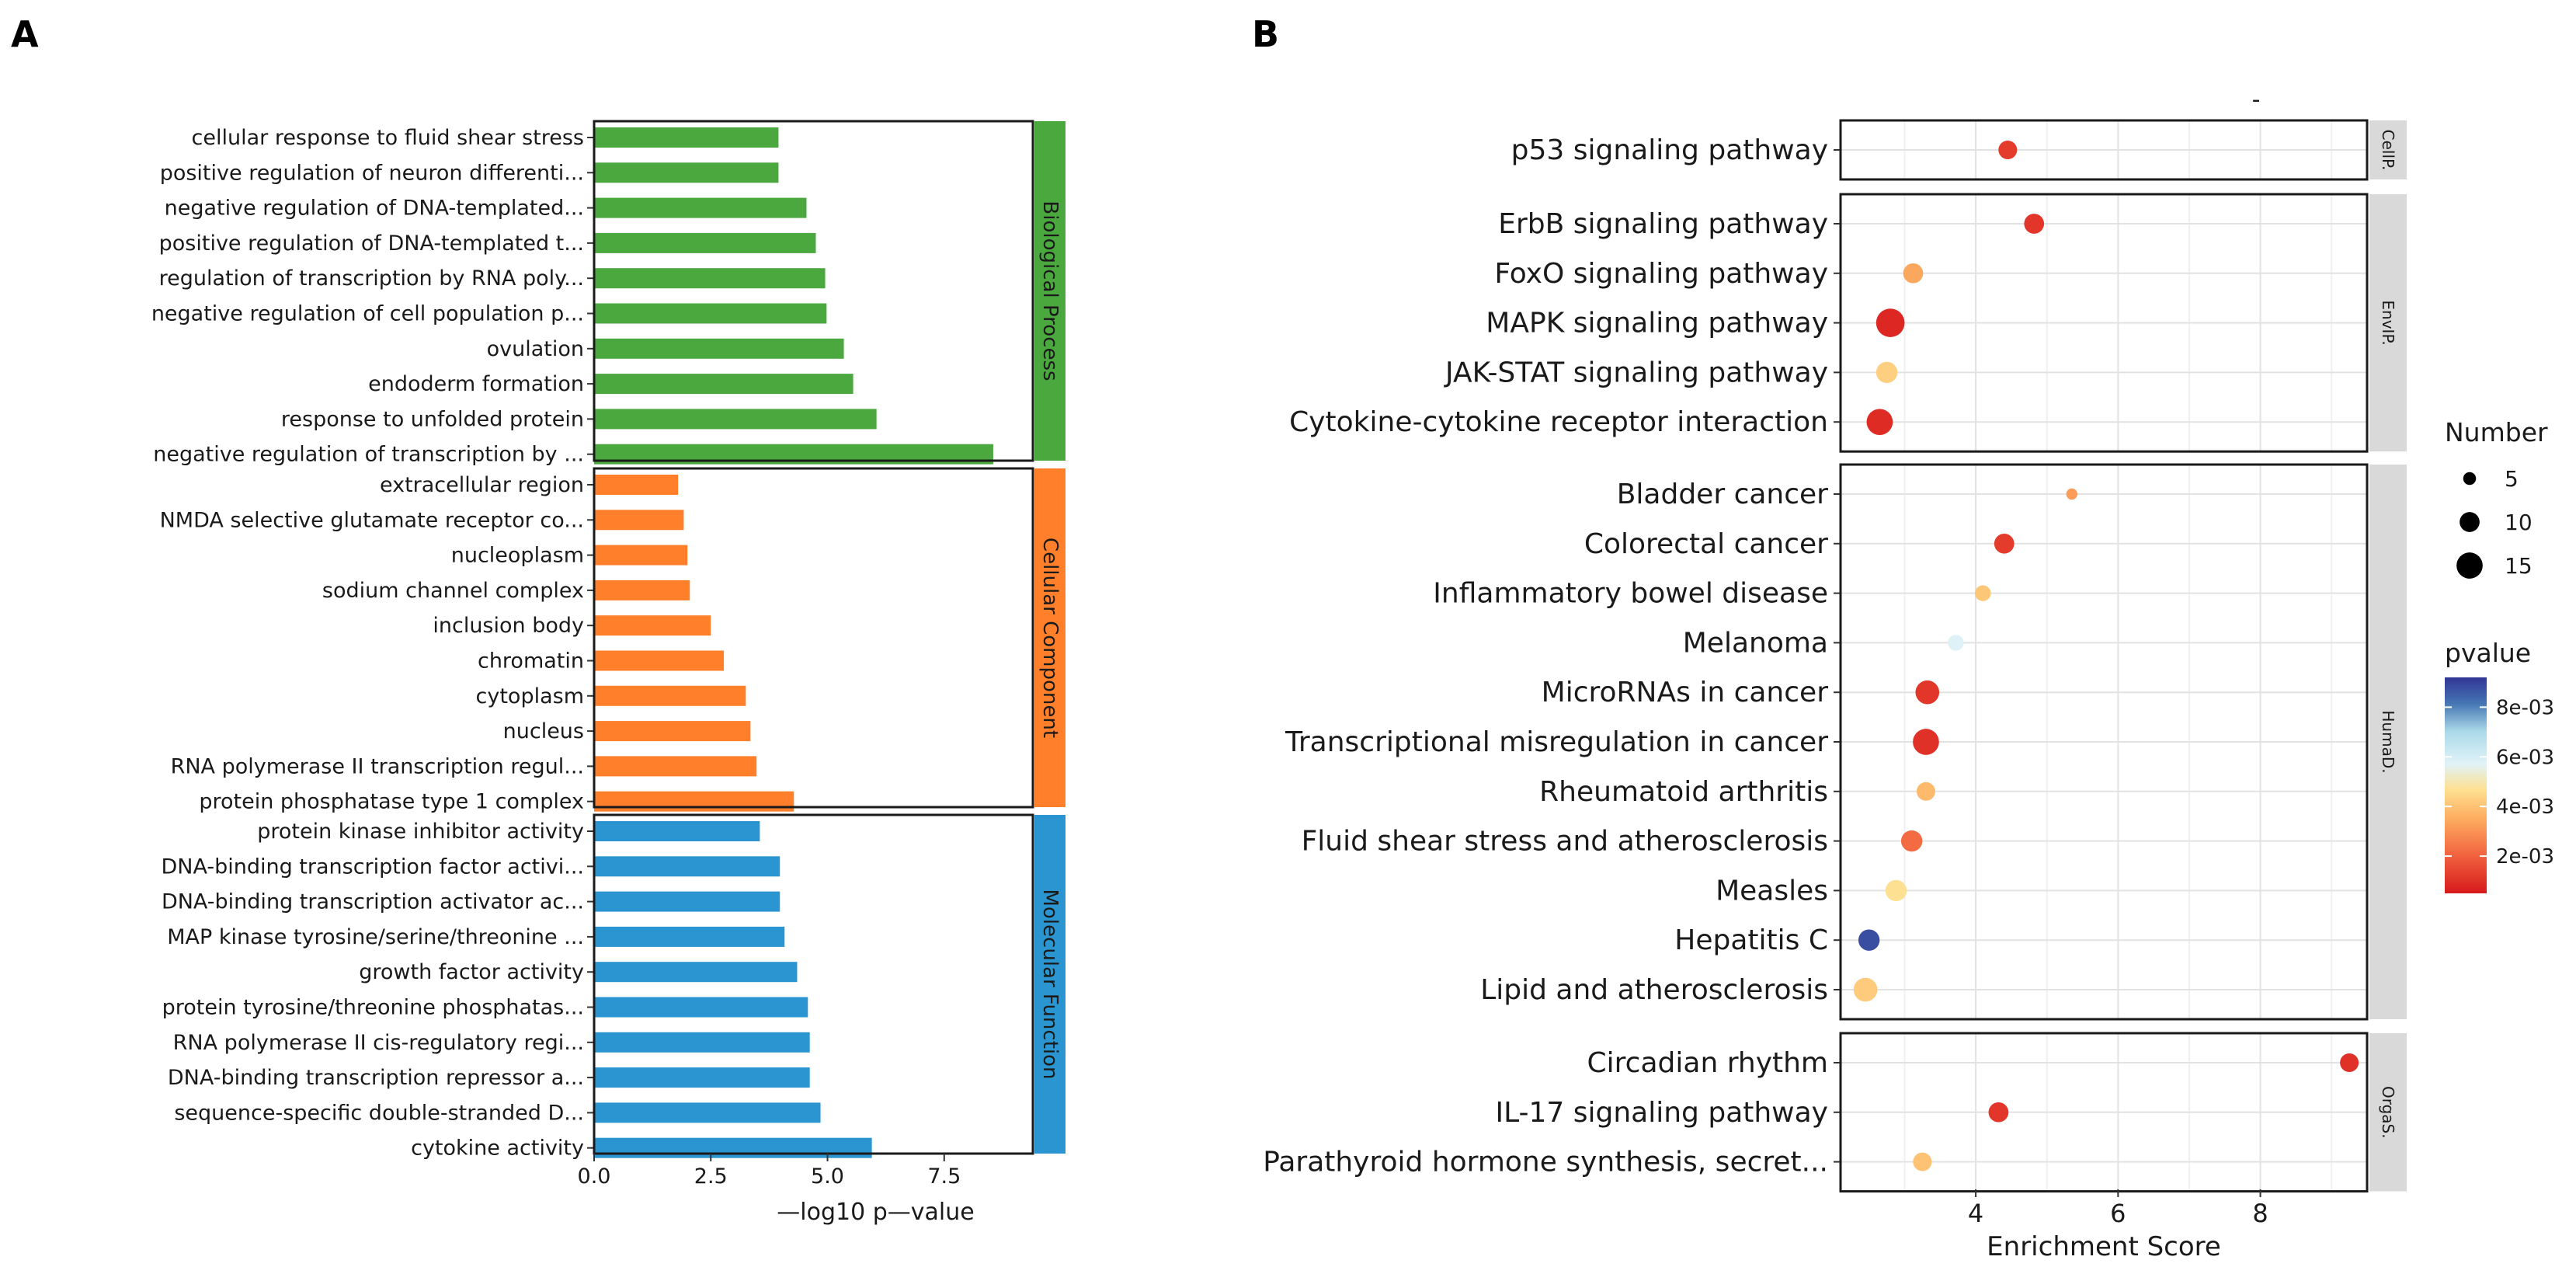 The height and width of the screenshot is (1274, 2576). What do you see at coordinates (1975, 1213) in the screenshot?
I see `x-tick-label: 4` at bounding box center [1975, 1213].